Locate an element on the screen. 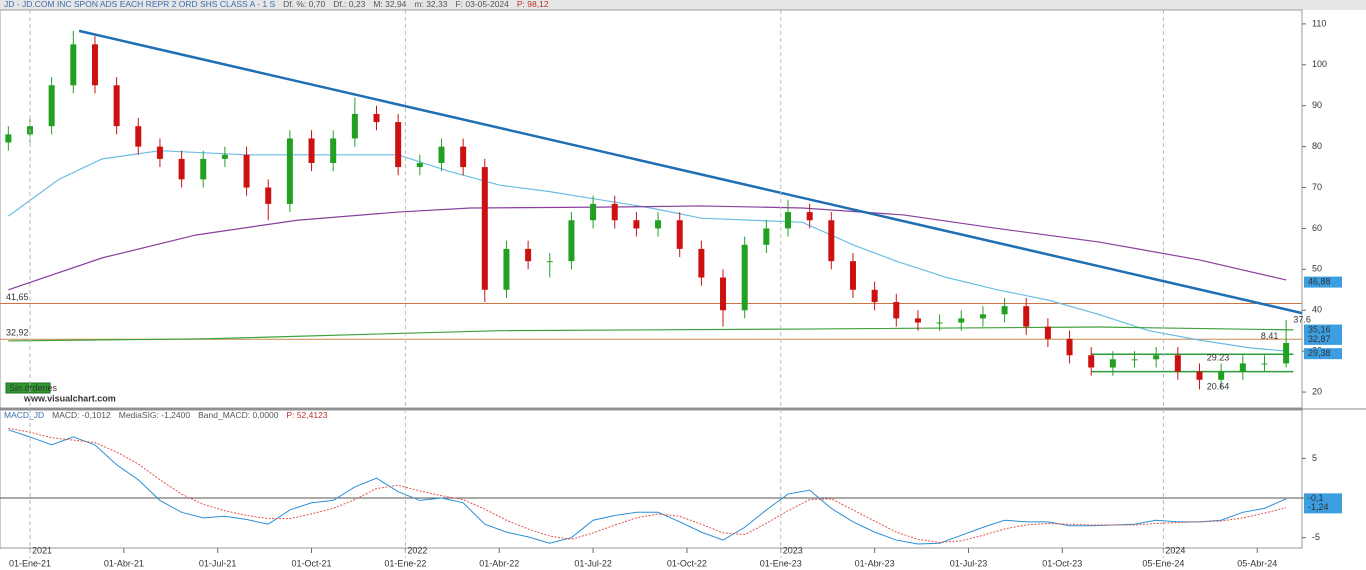 The width and height of the screenshot is (1366, 570). header-field: P: 98,12 is located at coordinates (533, 4).